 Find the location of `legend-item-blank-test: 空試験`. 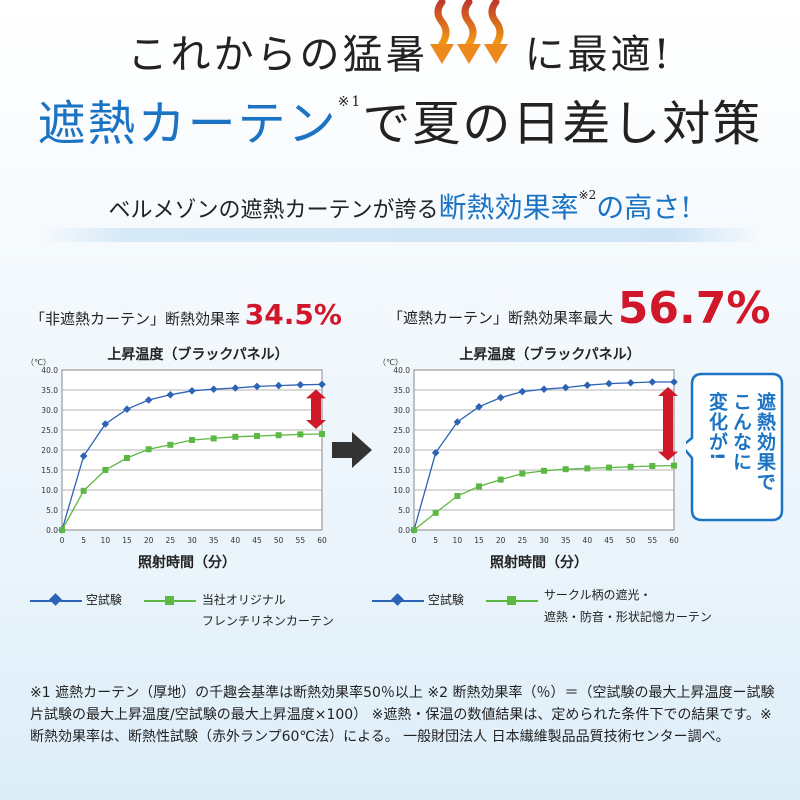

legend-item-blank-test: 空試験 is located at coordinates (76, 611).